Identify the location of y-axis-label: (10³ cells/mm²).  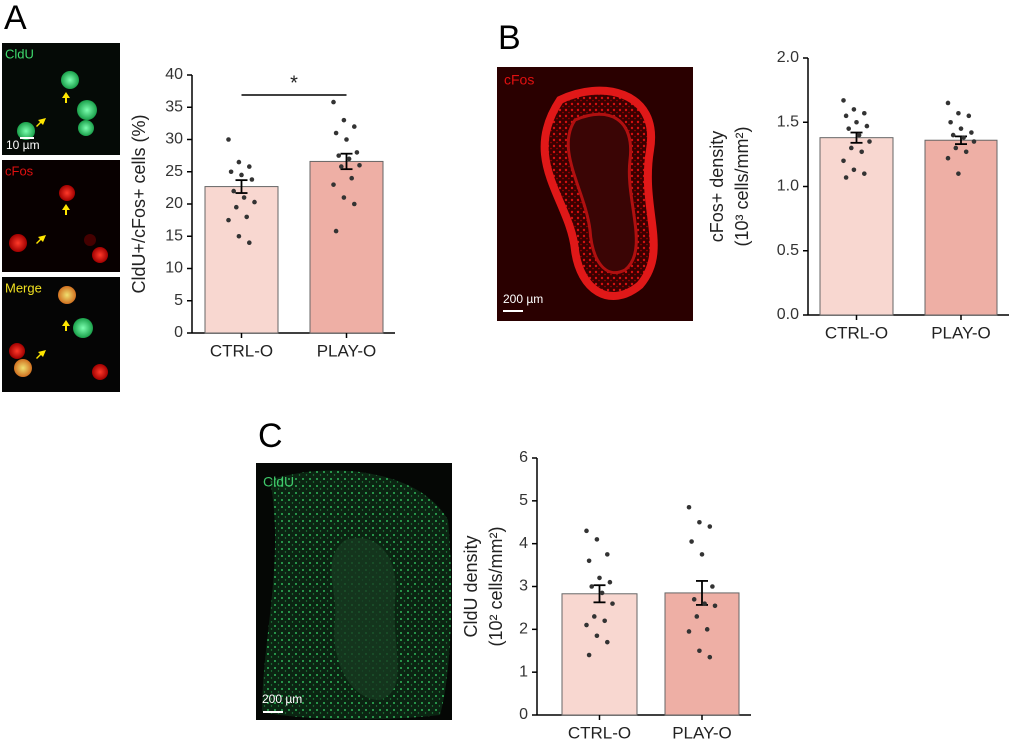
(742, 187).